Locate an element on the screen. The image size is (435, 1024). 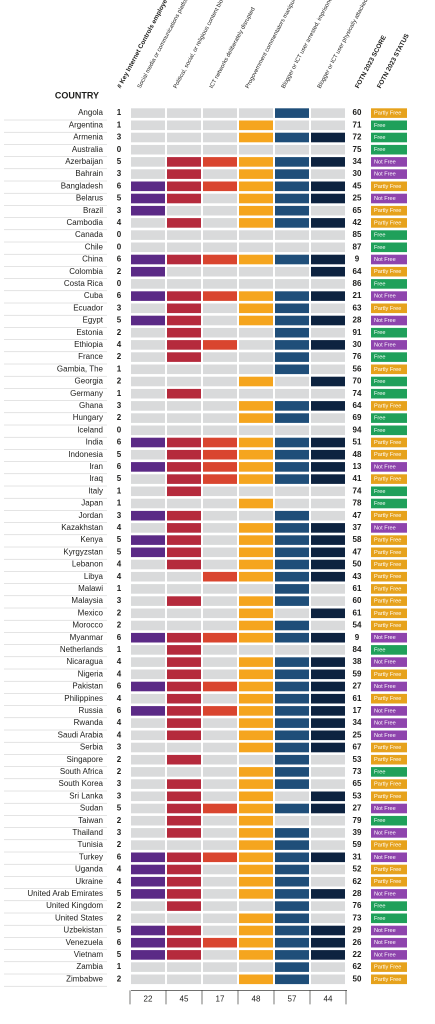
country-label: Ethiopia is located at coordinates (88, 344).